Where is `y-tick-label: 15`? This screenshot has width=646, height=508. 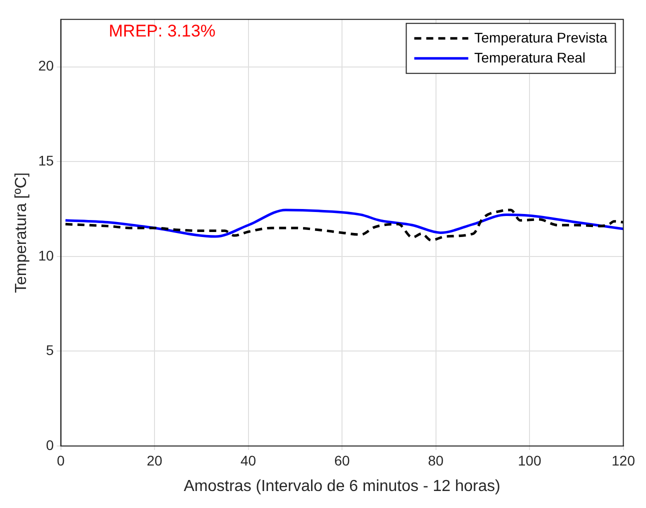
y-tick-label: 15 is located at coordinates (46, 160).